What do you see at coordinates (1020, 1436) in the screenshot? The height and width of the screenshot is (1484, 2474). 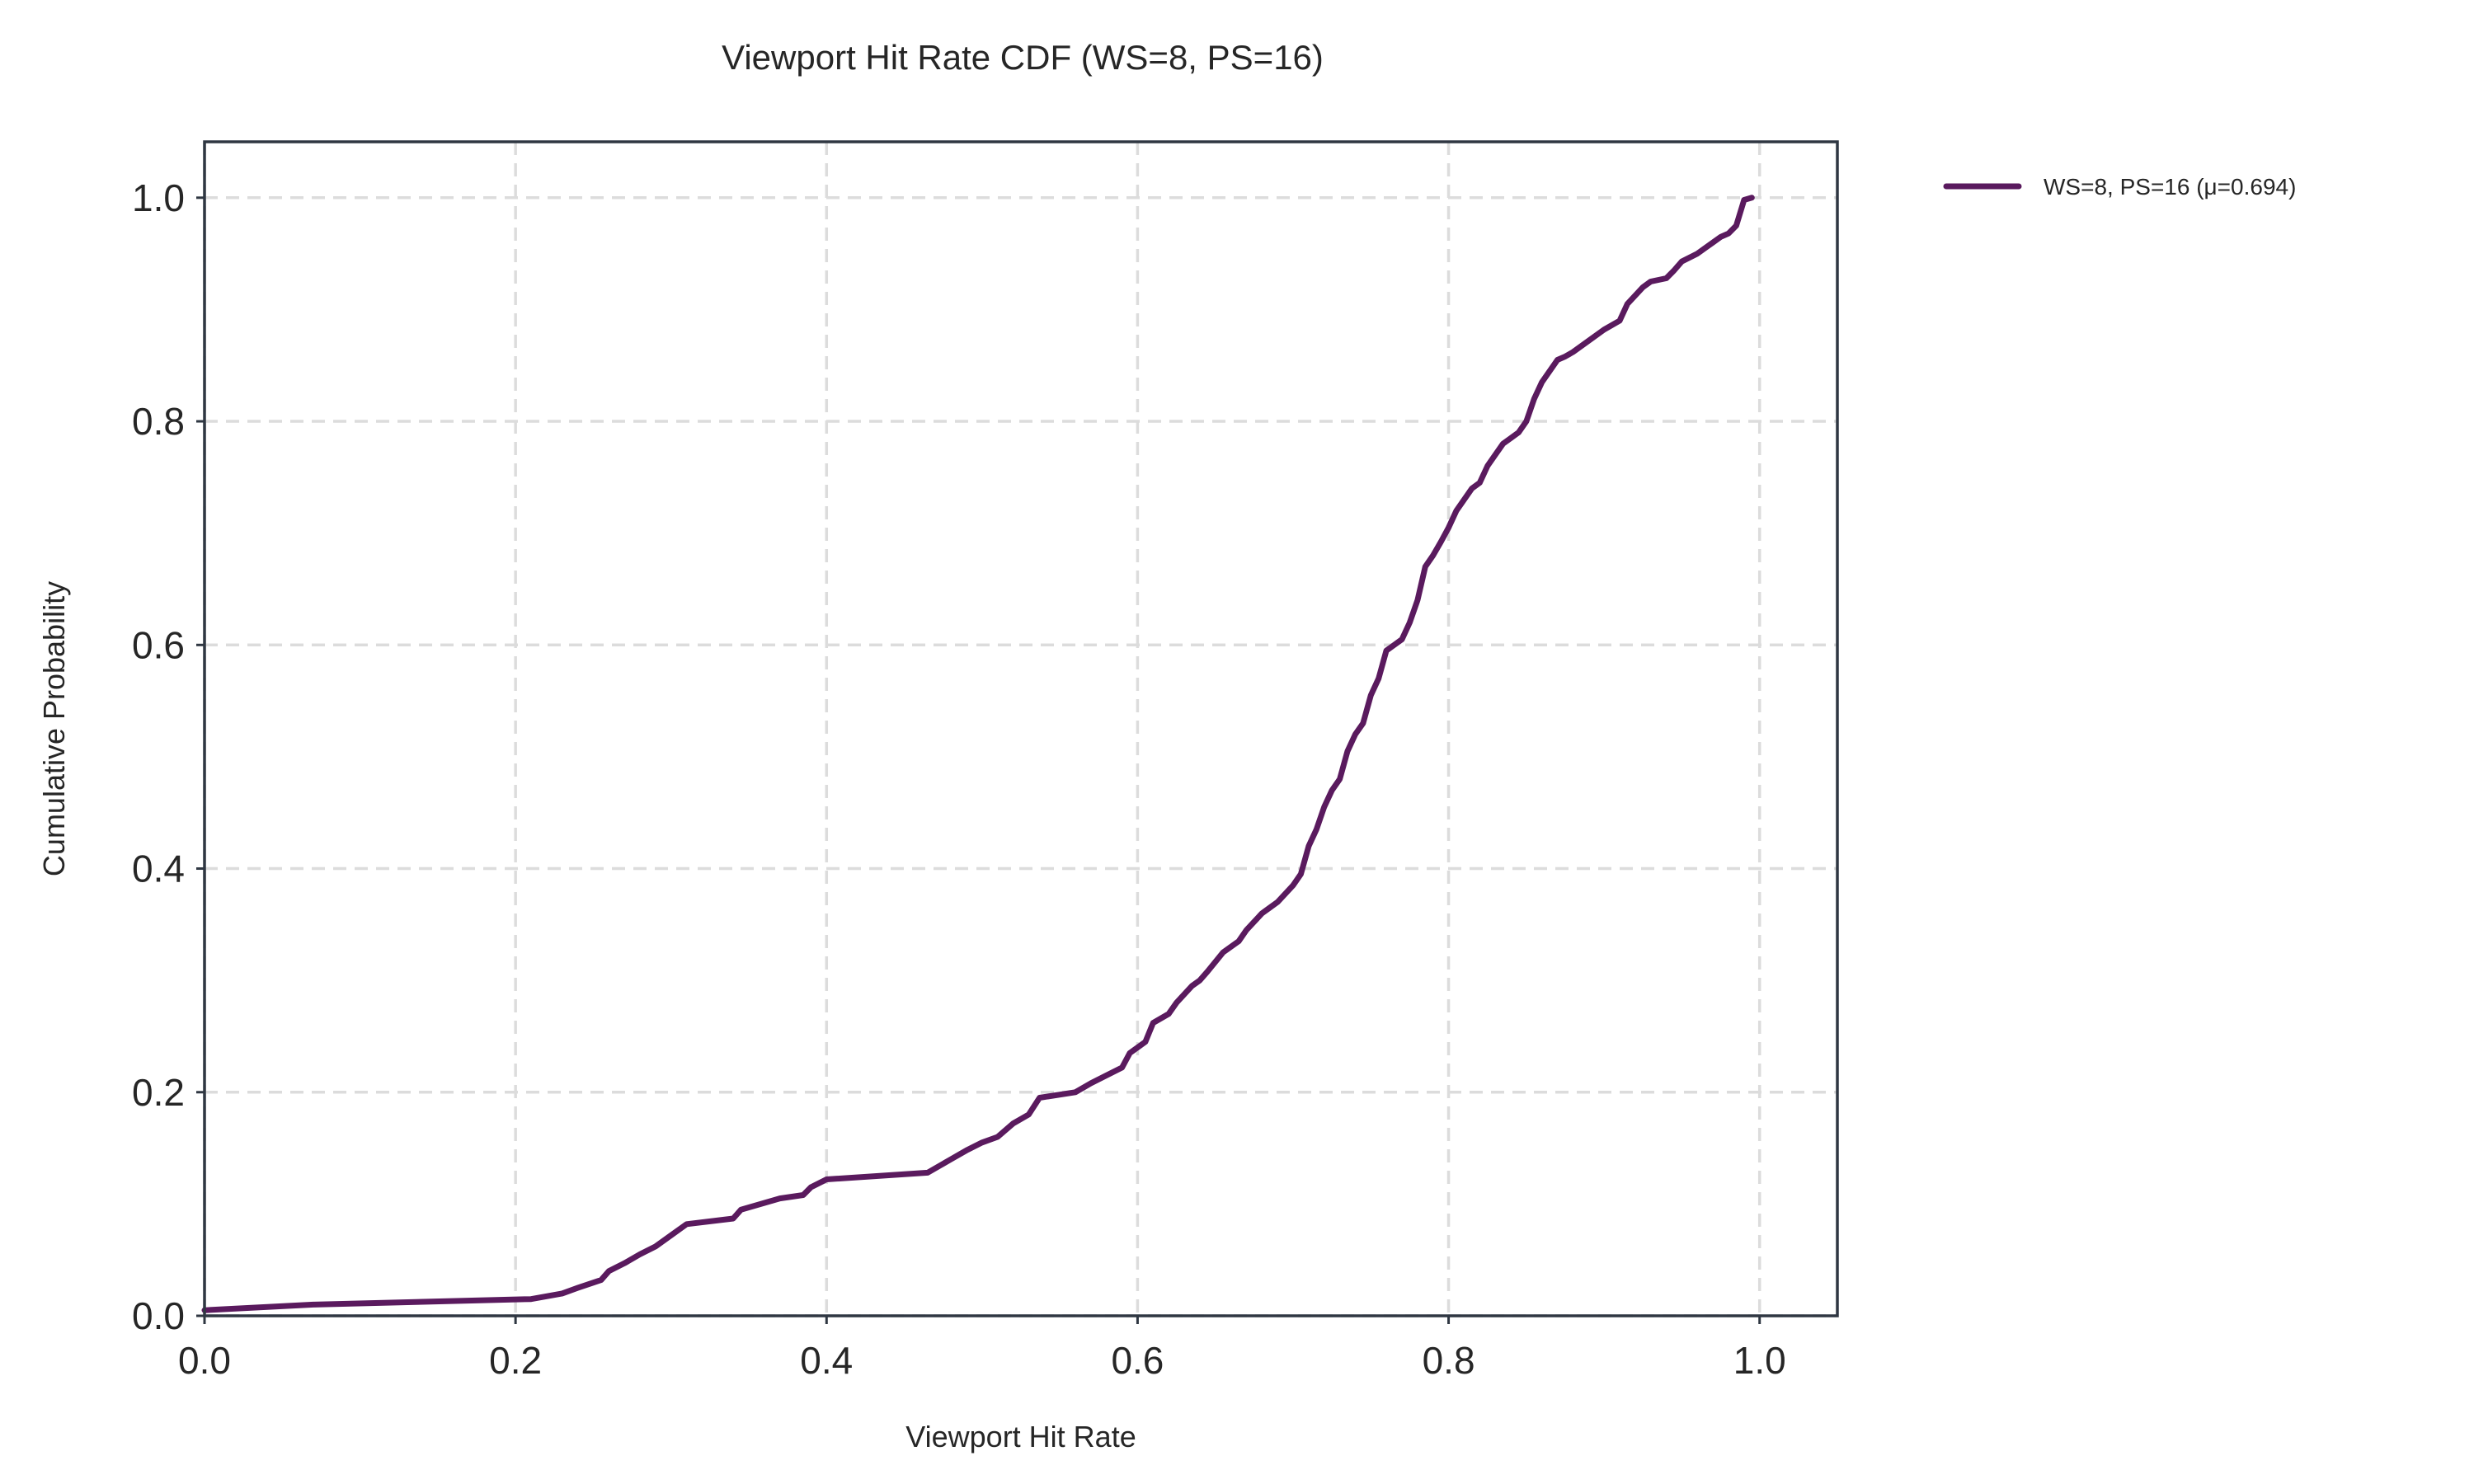 I see `x-axis-label: Viewport Hit Rate` at bounding box center [1020, 1436].